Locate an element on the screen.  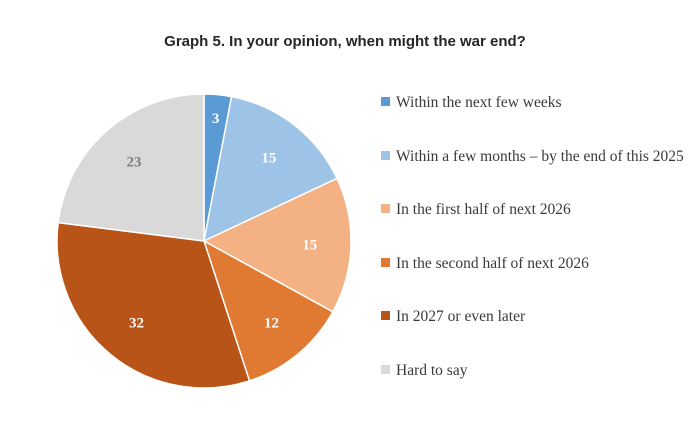
legend-label: Hard to say is located at coordinates (432, 370).